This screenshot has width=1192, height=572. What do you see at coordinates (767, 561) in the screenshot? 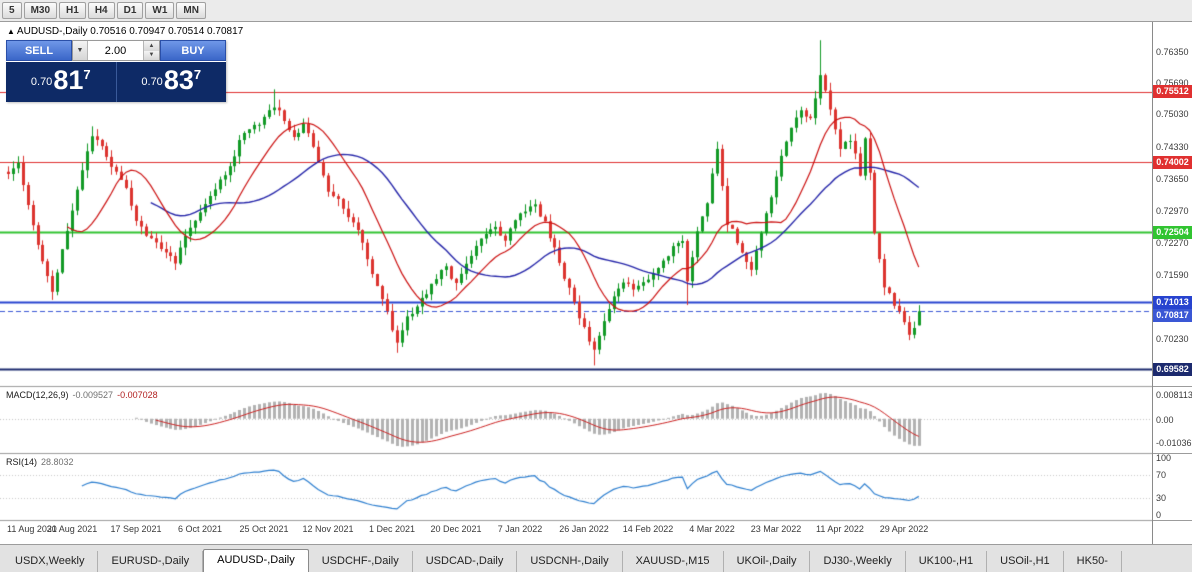
I see `chart-tab-ukoil-daily: UKOil-,Daily` at bounding box center [767, 561].